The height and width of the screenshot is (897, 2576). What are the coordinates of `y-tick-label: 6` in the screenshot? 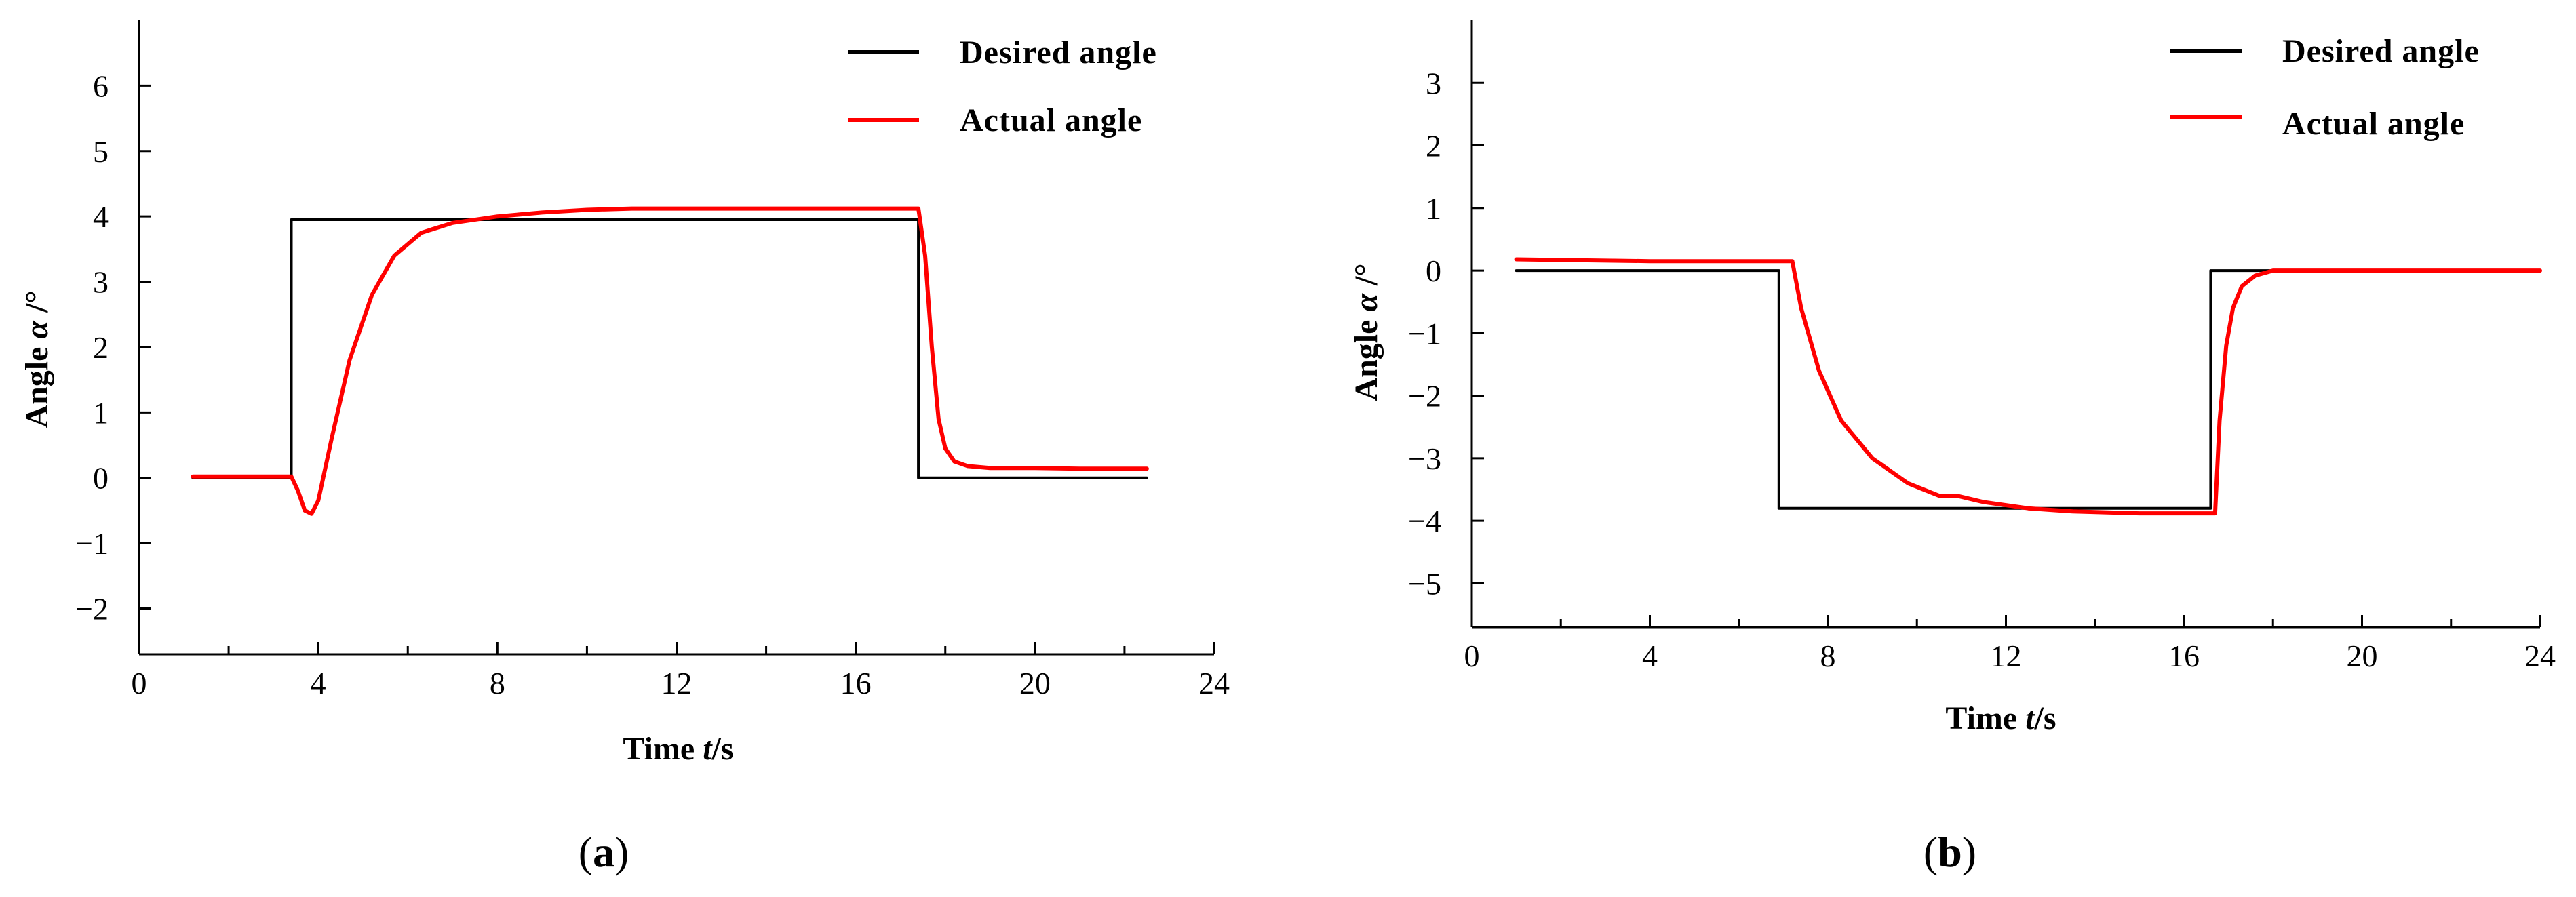 It's located at (101, 85).